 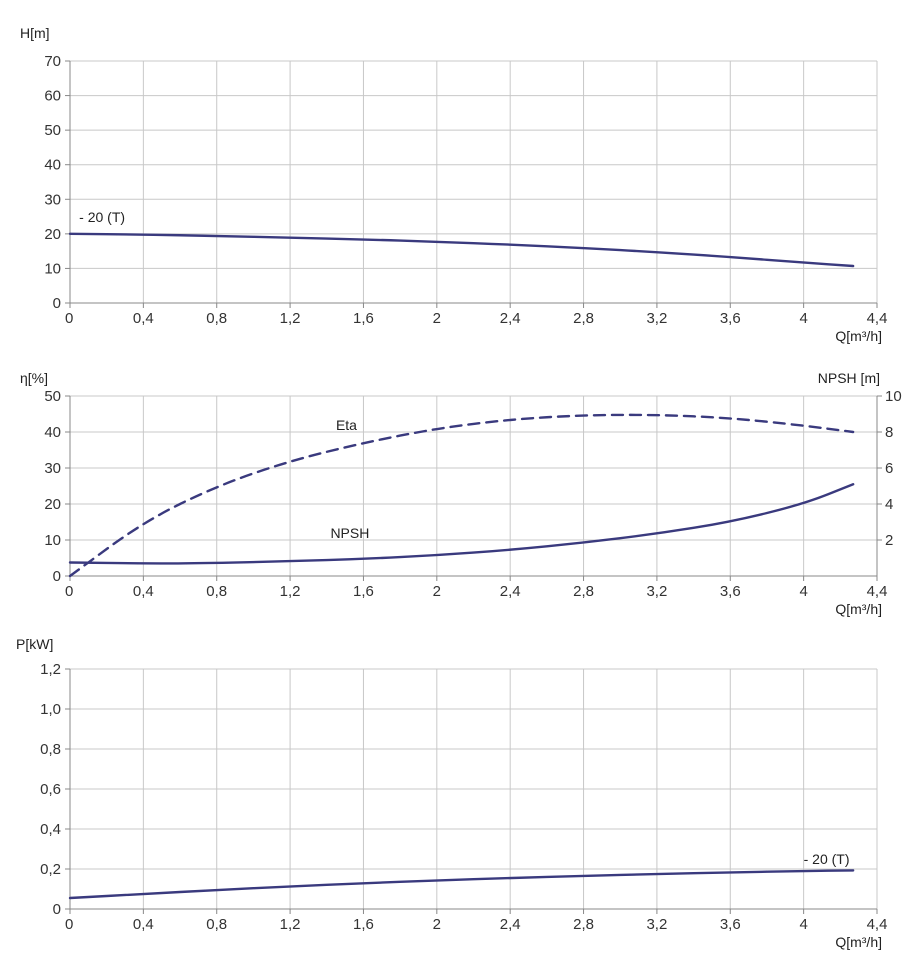 I want to click on head-x-tick-label: 2,4, so click(x=510, y=318).